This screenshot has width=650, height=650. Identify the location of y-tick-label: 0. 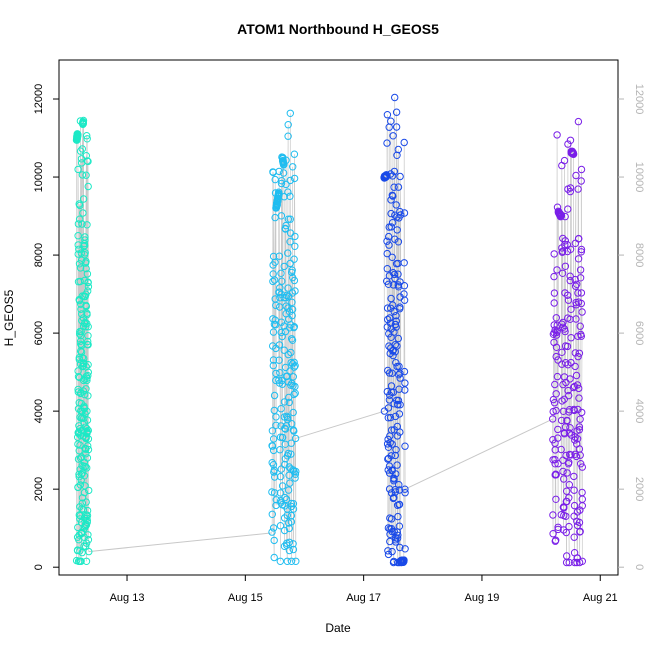
(39, 567).